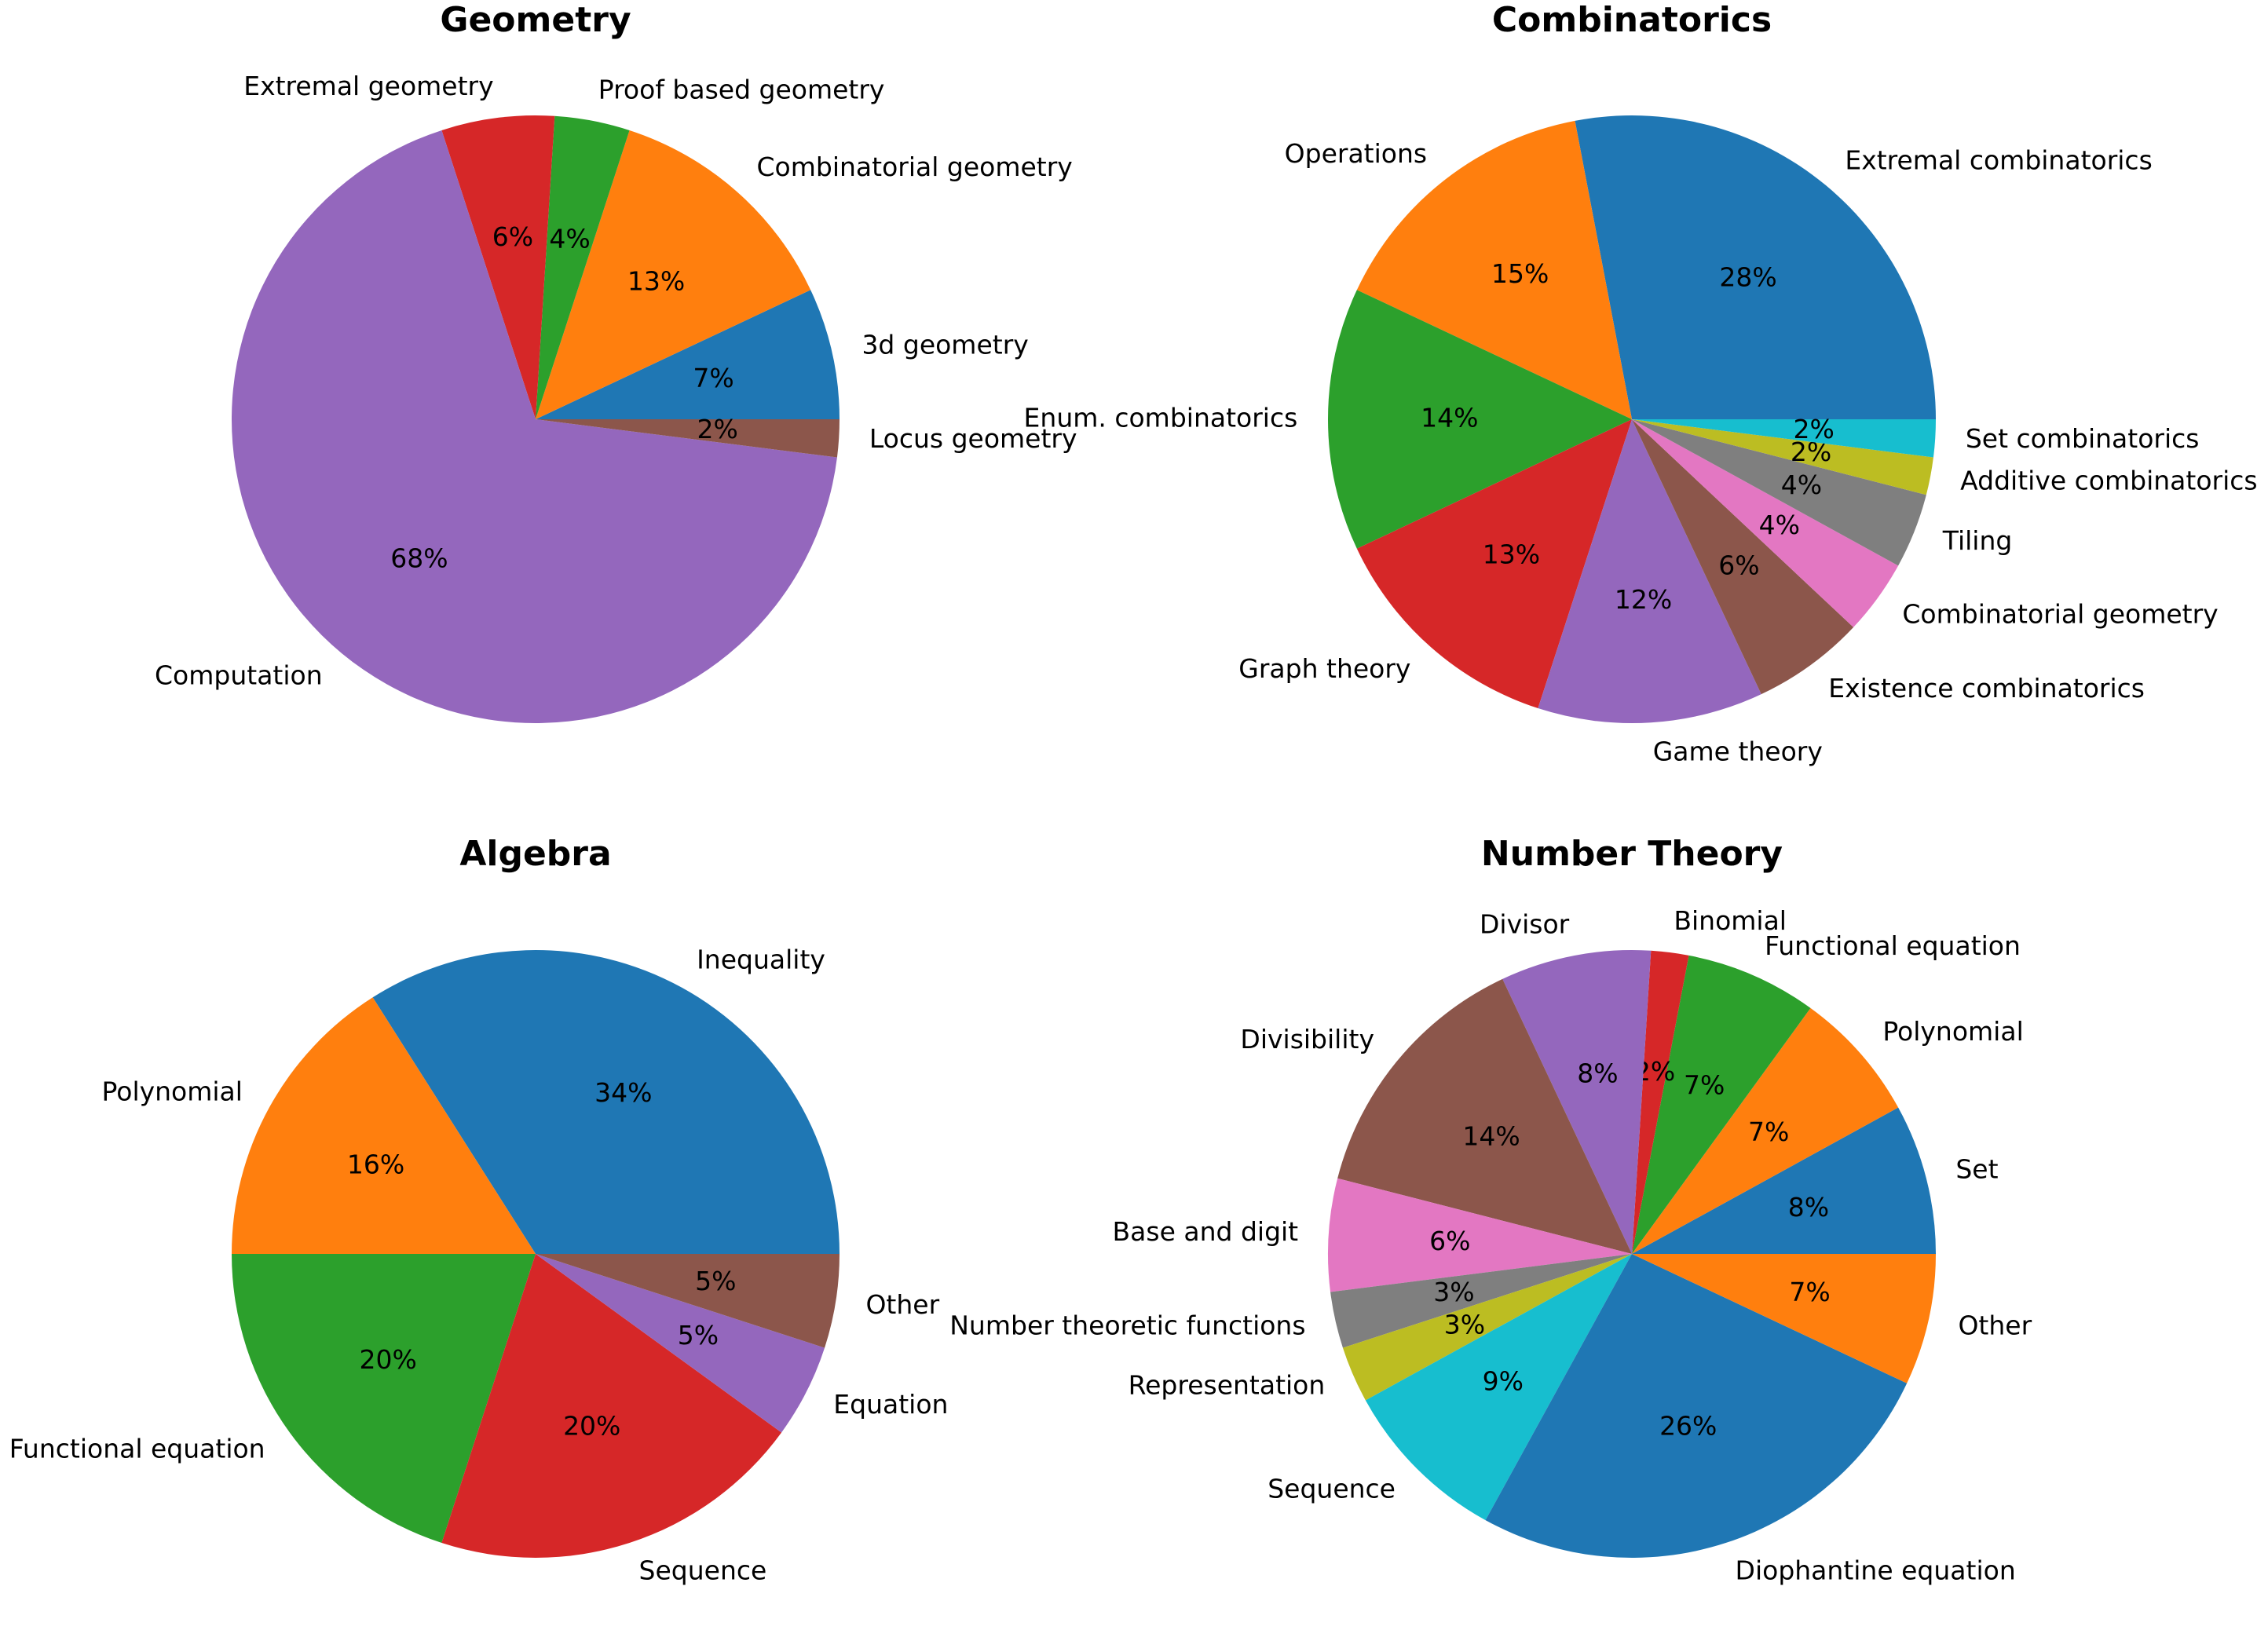 The image size is (2268, 1641). What do you see at coordinates (945, 345) in the screenshot?
I see `category-label: 3d geometry` at bounding box center [945, 345].